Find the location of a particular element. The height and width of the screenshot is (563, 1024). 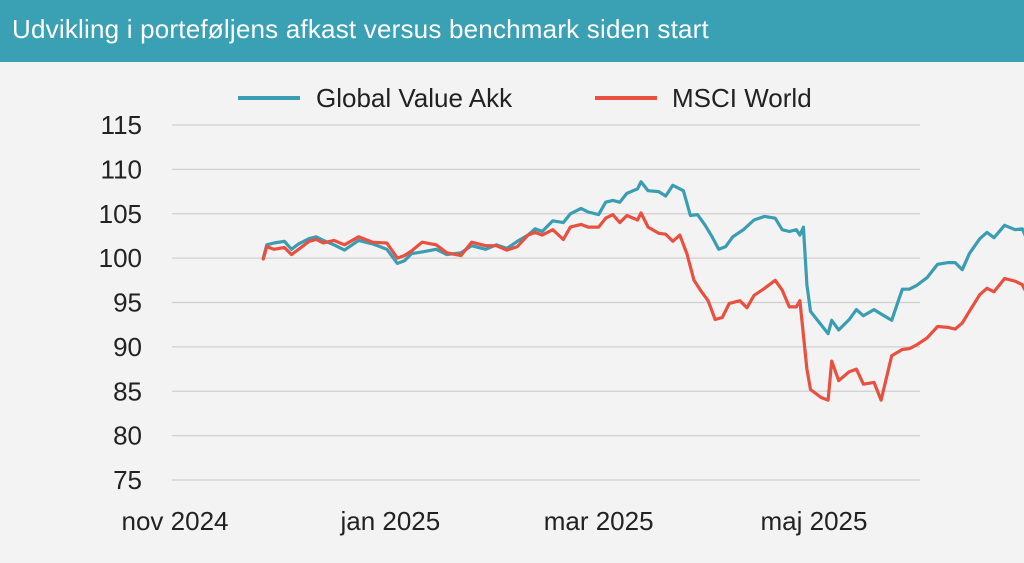

y-tick-label: 95 is located at coordinates (127, 303).